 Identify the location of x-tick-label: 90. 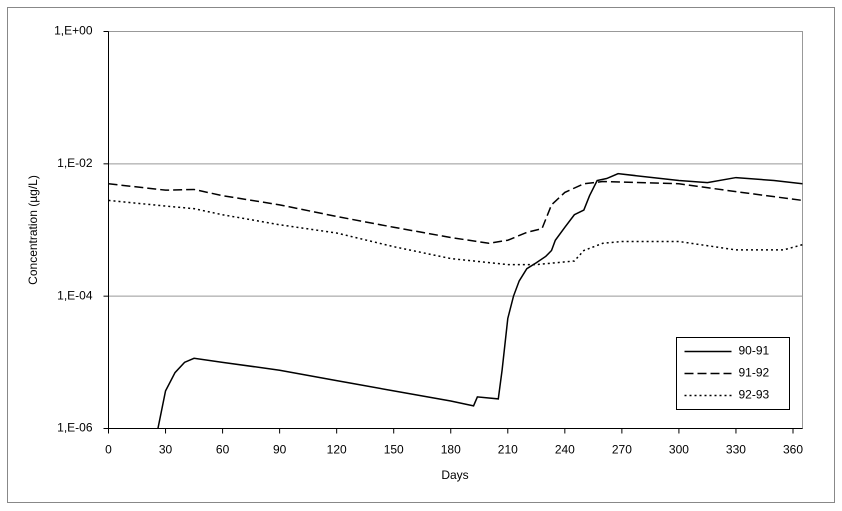
(280, 450).